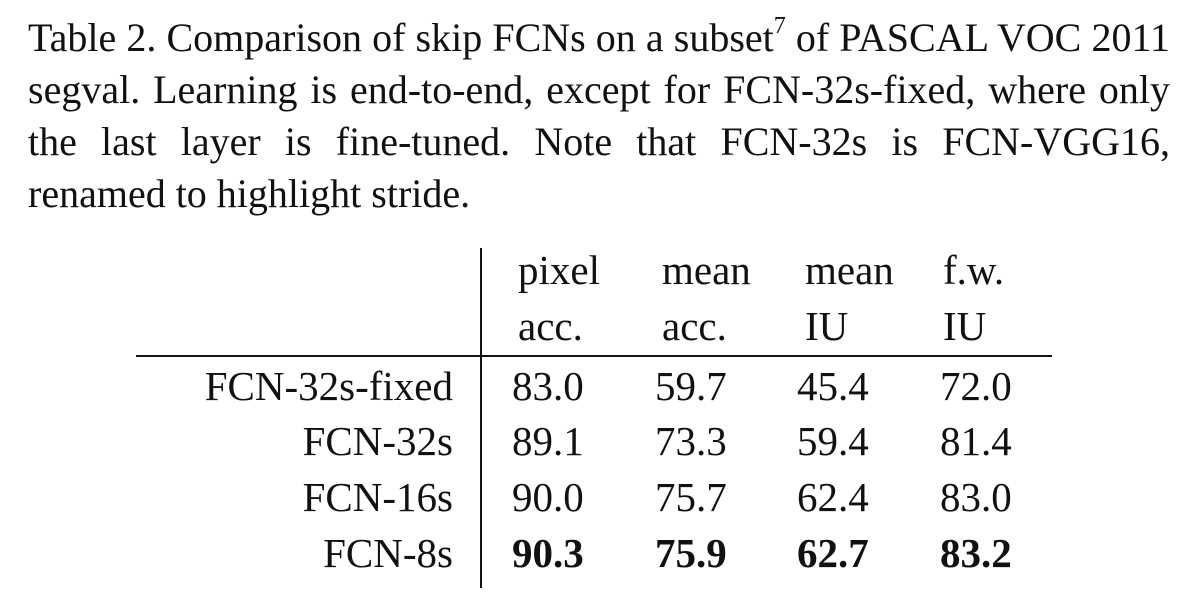  What do you see at coordinates (691, 553) in the screenshot?
I see `table-cell-best: 75.9` at bounding box center [691, 553].